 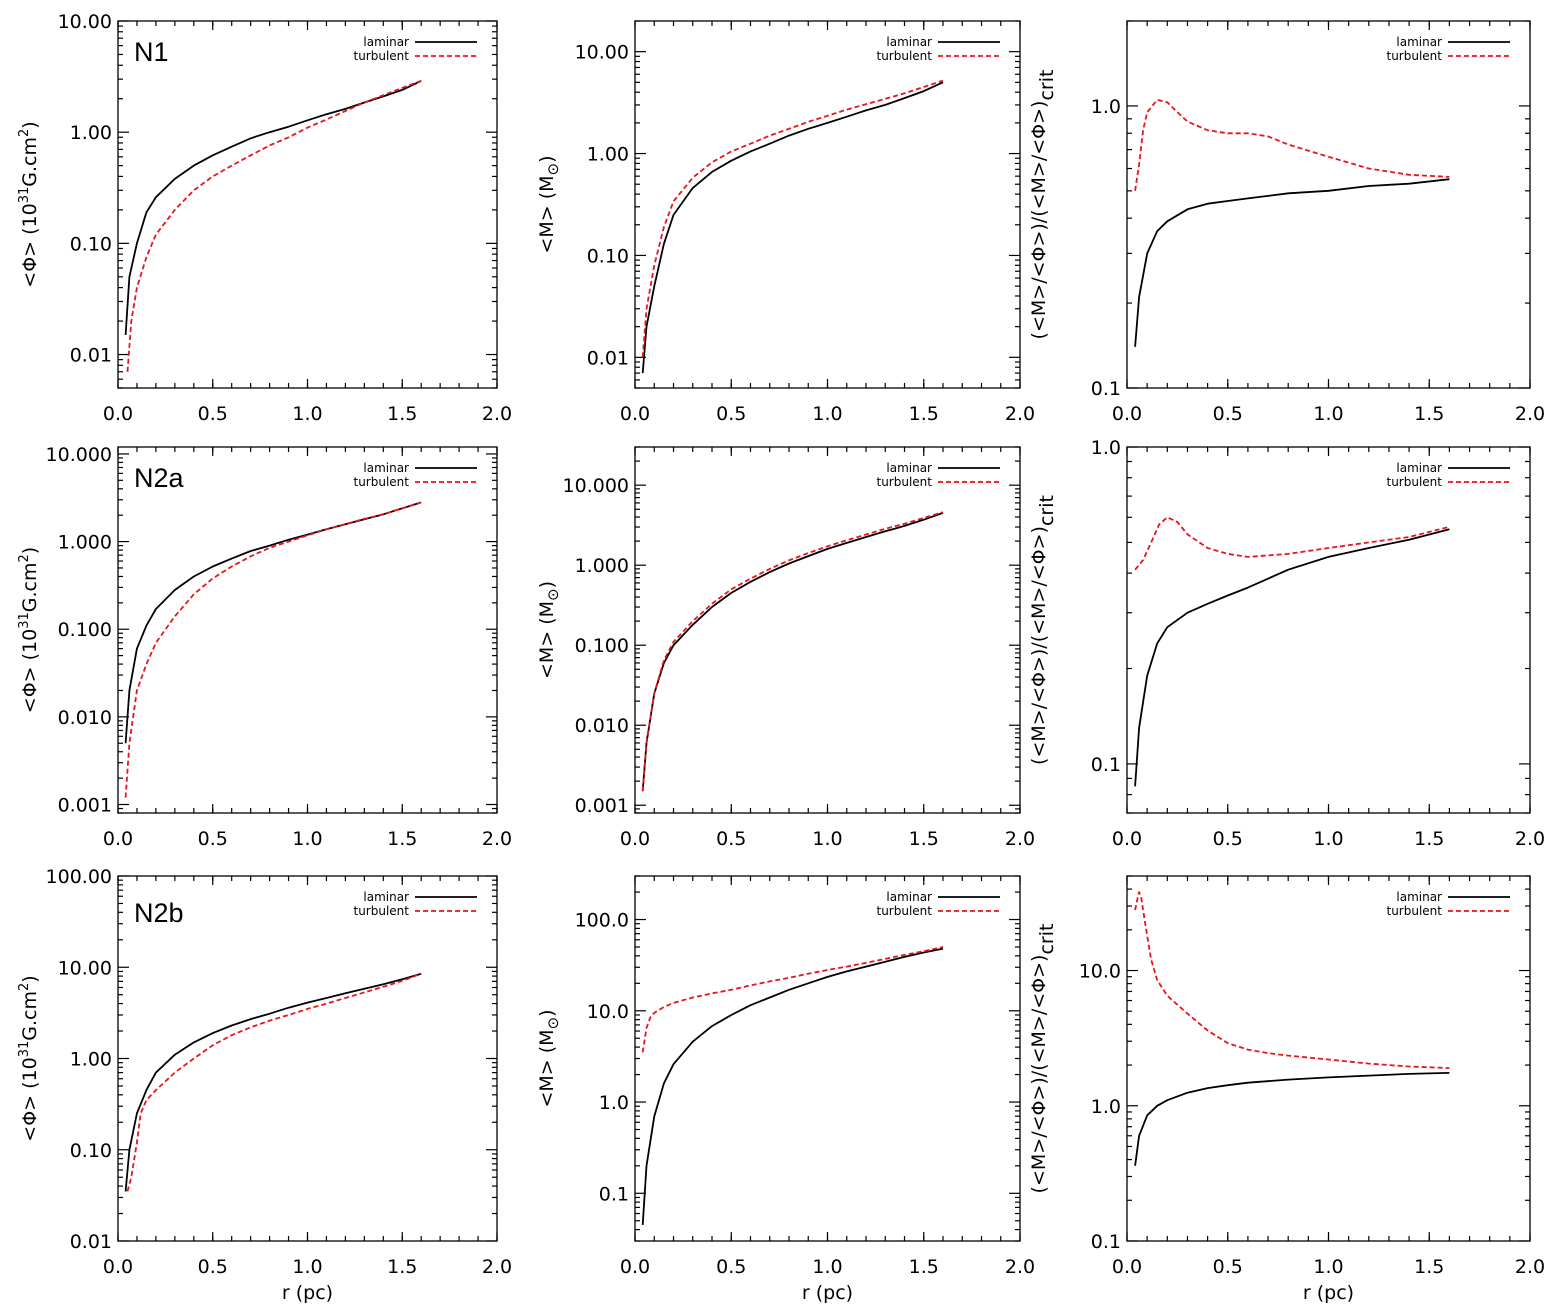 I want to click on y-tick-label: 0.010, so click(x=85, y=718).